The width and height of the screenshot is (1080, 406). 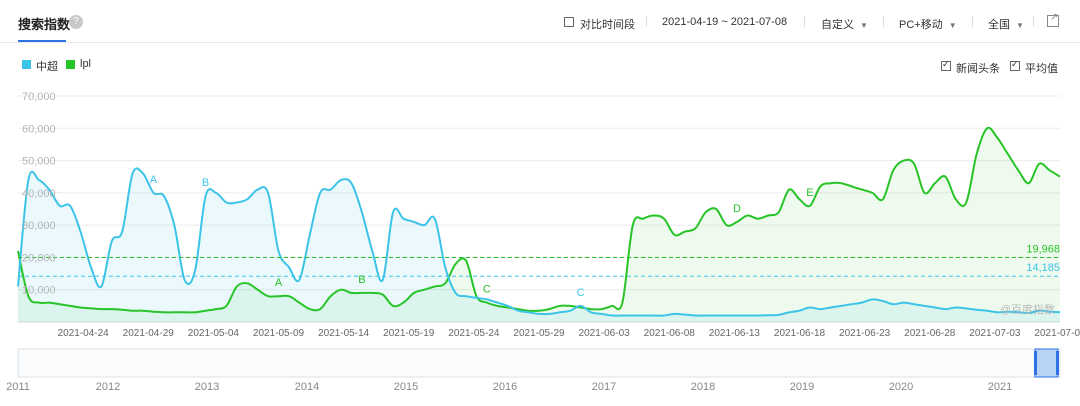 I want to click on custom-dropdown: 自定义 ▼, so click(x=844, y=24).